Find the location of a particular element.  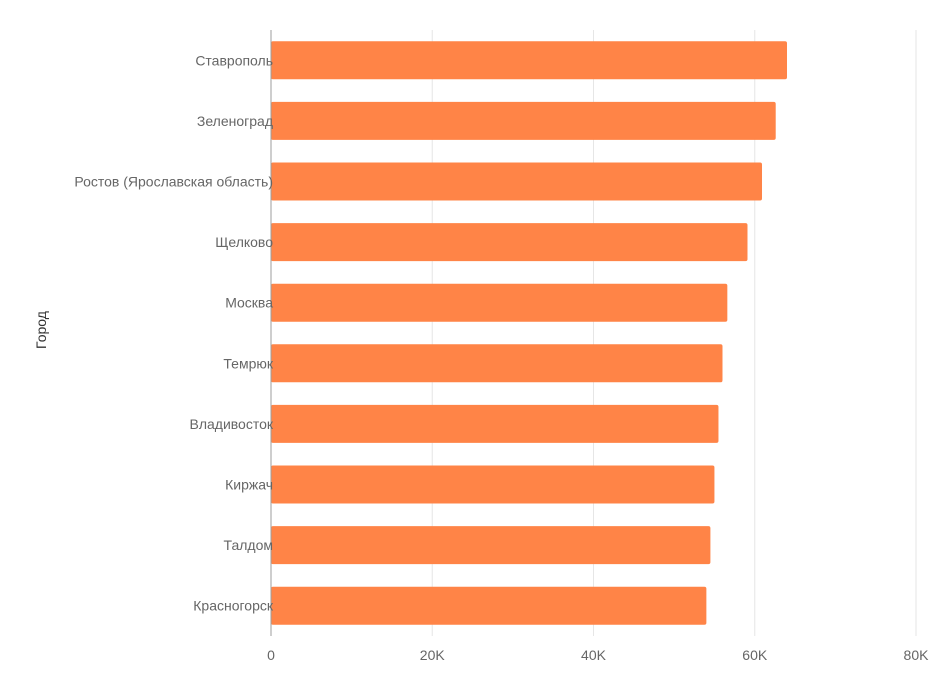

x-tick-label: 20K is located at coordinates (433, 655).